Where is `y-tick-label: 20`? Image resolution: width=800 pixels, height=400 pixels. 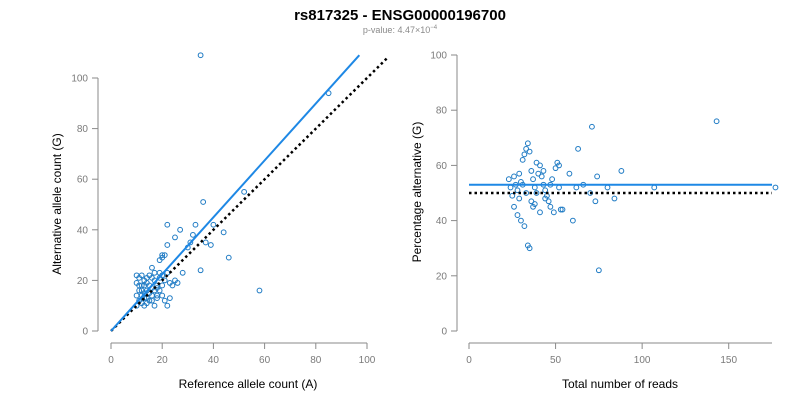 y-tick-label: 20 is located at coordinates (83, 281).